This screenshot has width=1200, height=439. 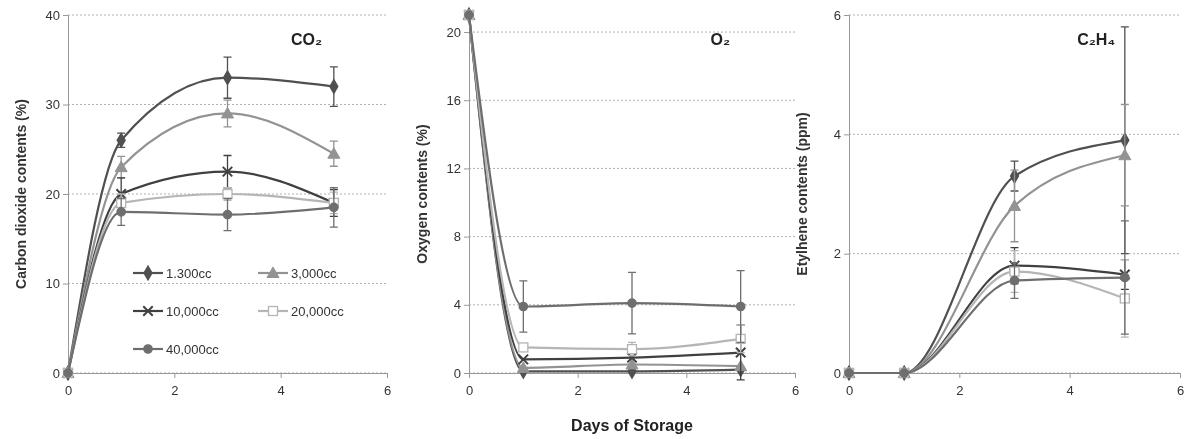 What do you see at coordinates (21, 194) in the screenshot?
I see `y-axis-title: Carbon dioxide contents (%)` at bounding box center [21, 194].